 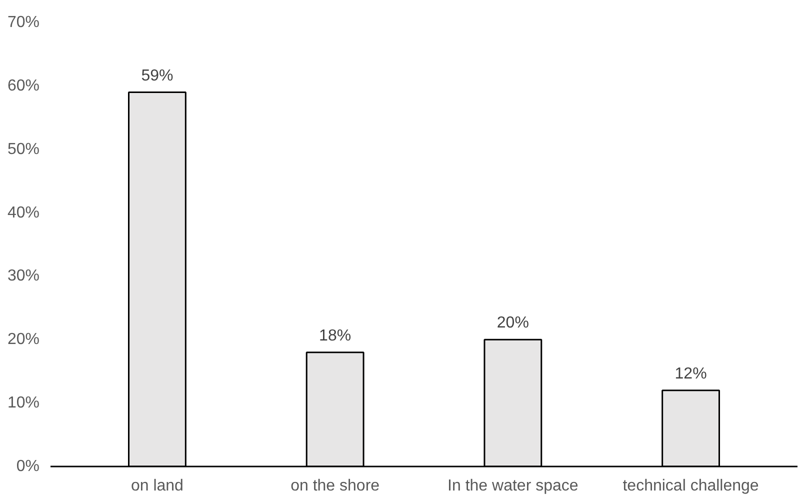 I want to click on data-label: 20%, so click(x=512, y=323).